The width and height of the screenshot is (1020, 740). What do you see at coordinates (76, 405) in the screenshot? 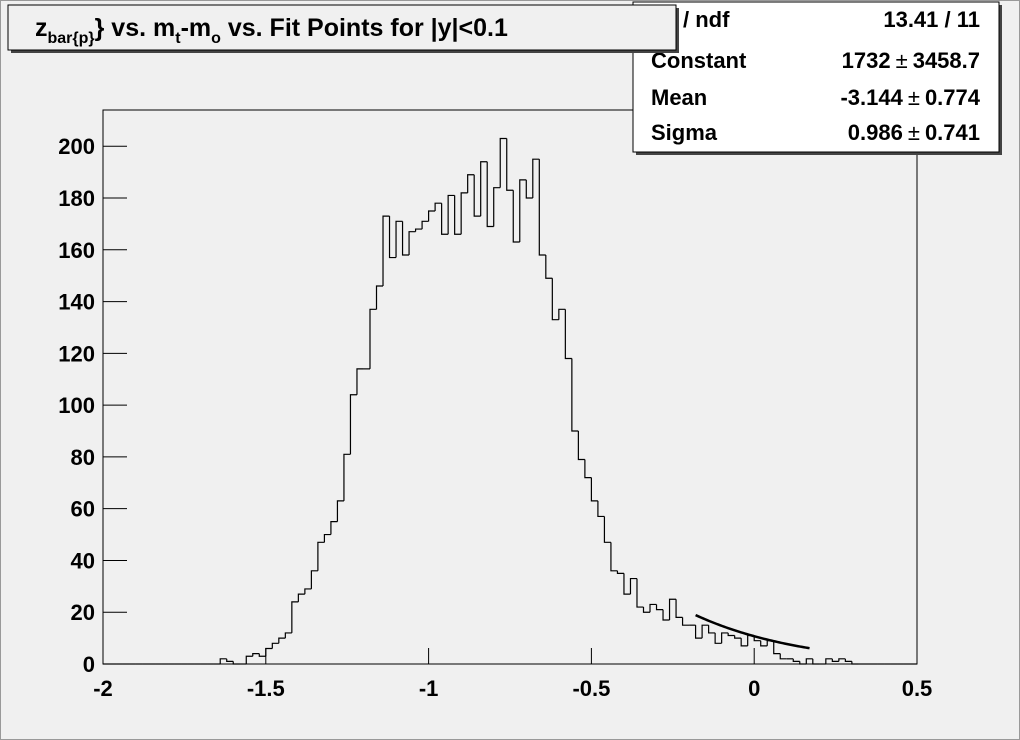
I see `y-tick-label: 100` at bounding box center [76, 405].